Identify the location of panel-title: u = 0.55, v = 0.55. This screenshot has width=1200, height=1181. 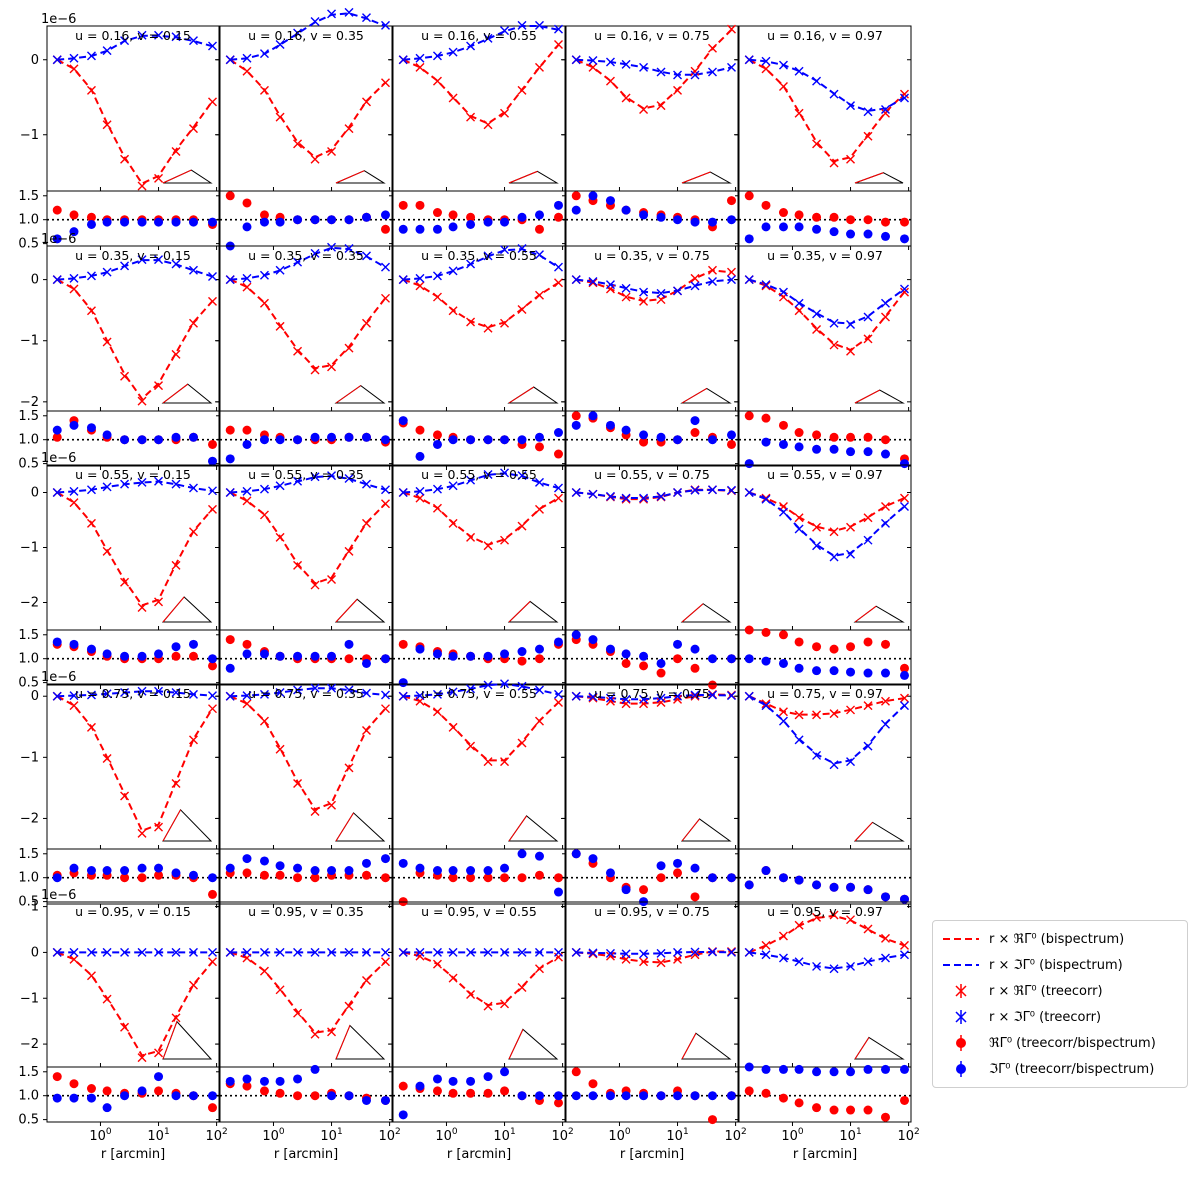
(479, 474).